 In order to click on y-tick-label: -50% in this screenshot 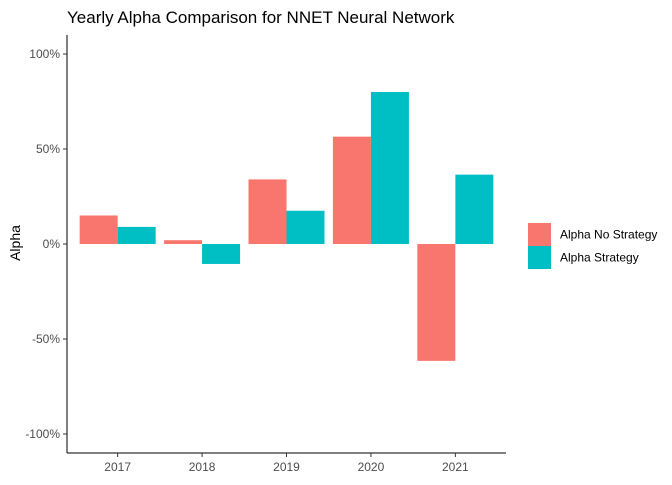, I will do `click(46, 339)`.